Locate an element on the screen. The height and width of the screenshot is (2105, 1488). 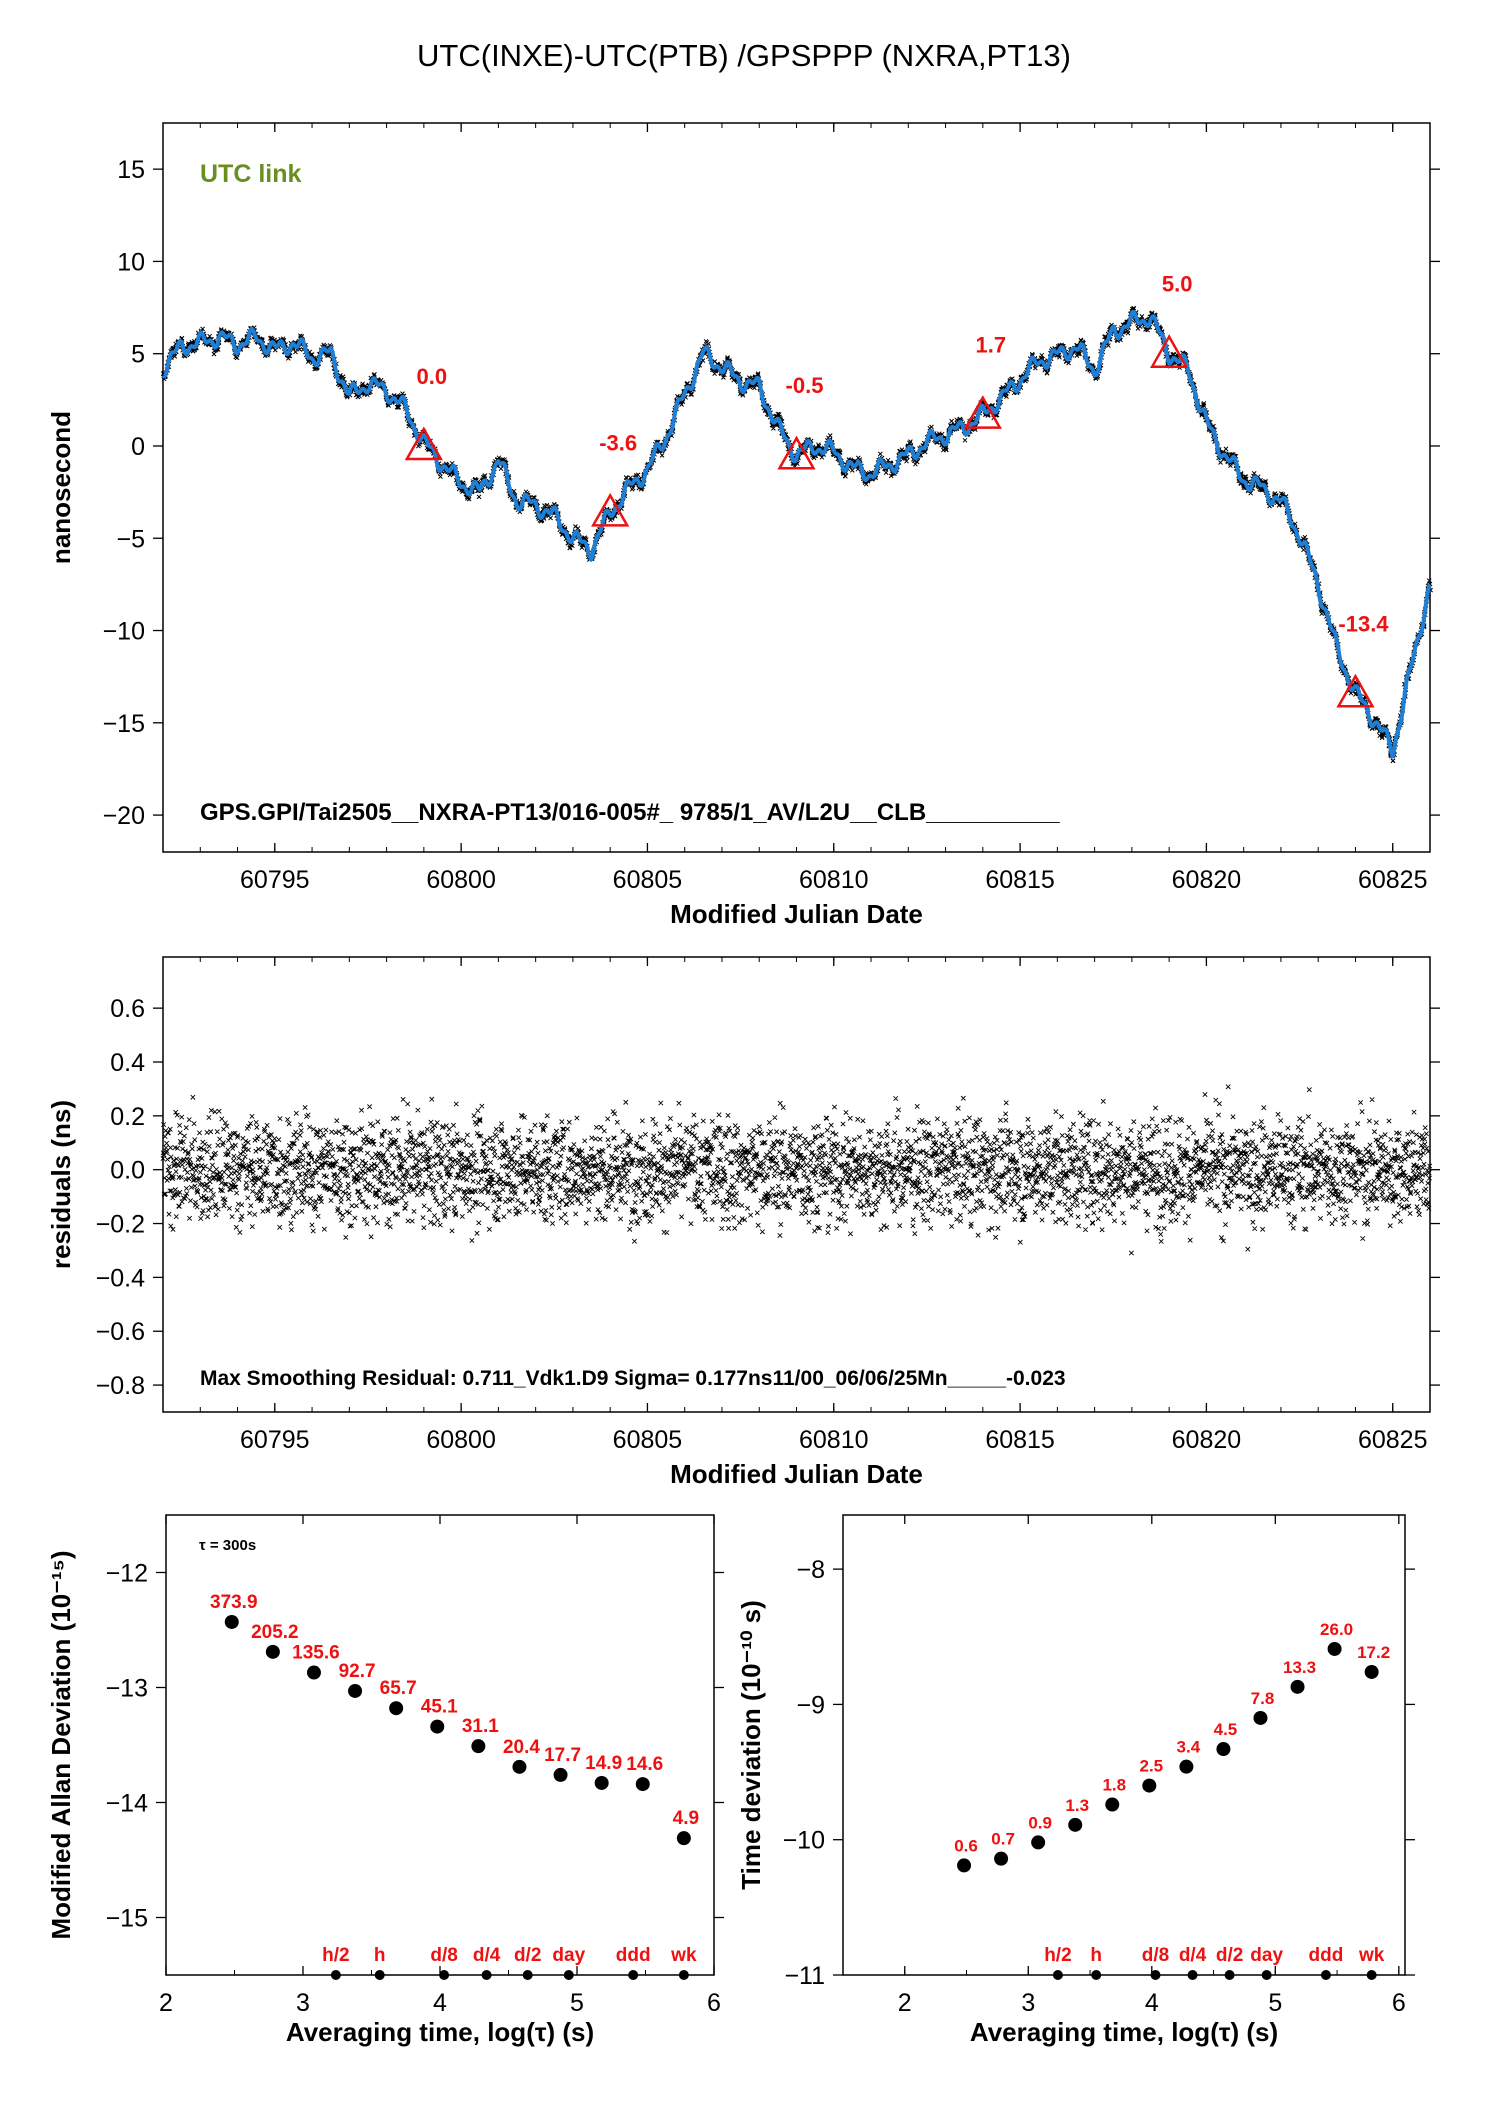
y-axis-label: Time deviation (10⁻¹⁰ s) is located at coordinates (751, 1745).